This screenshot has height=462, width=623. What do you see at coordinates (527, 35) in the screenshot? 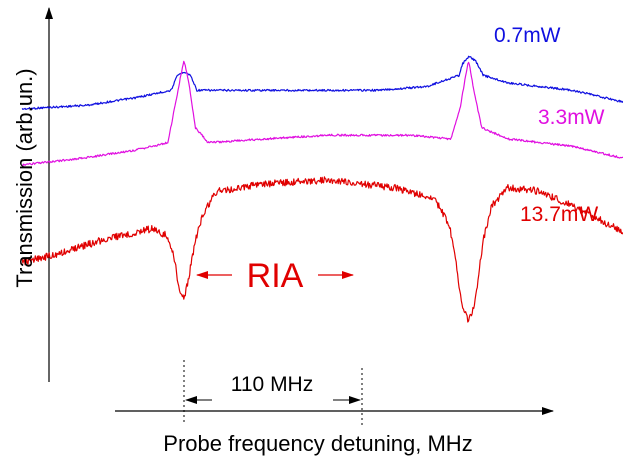
I see `series-label-0-7mw: 0.7mW` at bounding box center [527, 35].